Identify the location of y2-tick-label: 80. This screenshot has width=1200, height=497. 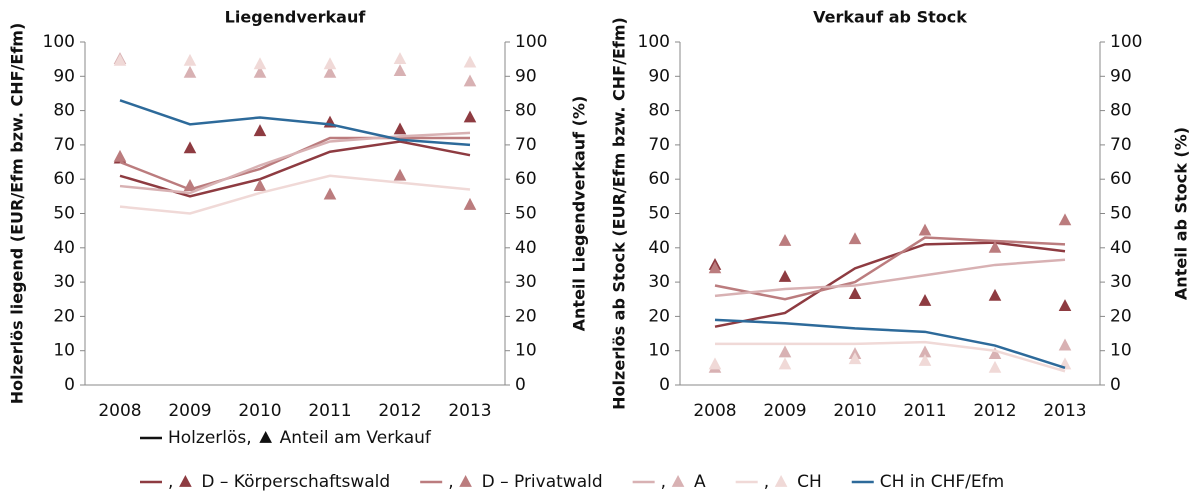
(1121, 111).